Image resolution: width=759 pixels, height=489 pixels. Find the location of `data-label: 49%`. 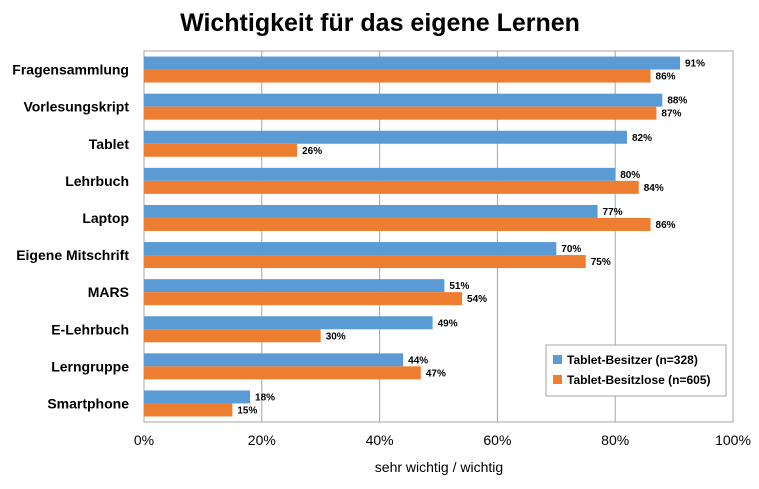

data-label: 49% is located at coordinates (448, 323).